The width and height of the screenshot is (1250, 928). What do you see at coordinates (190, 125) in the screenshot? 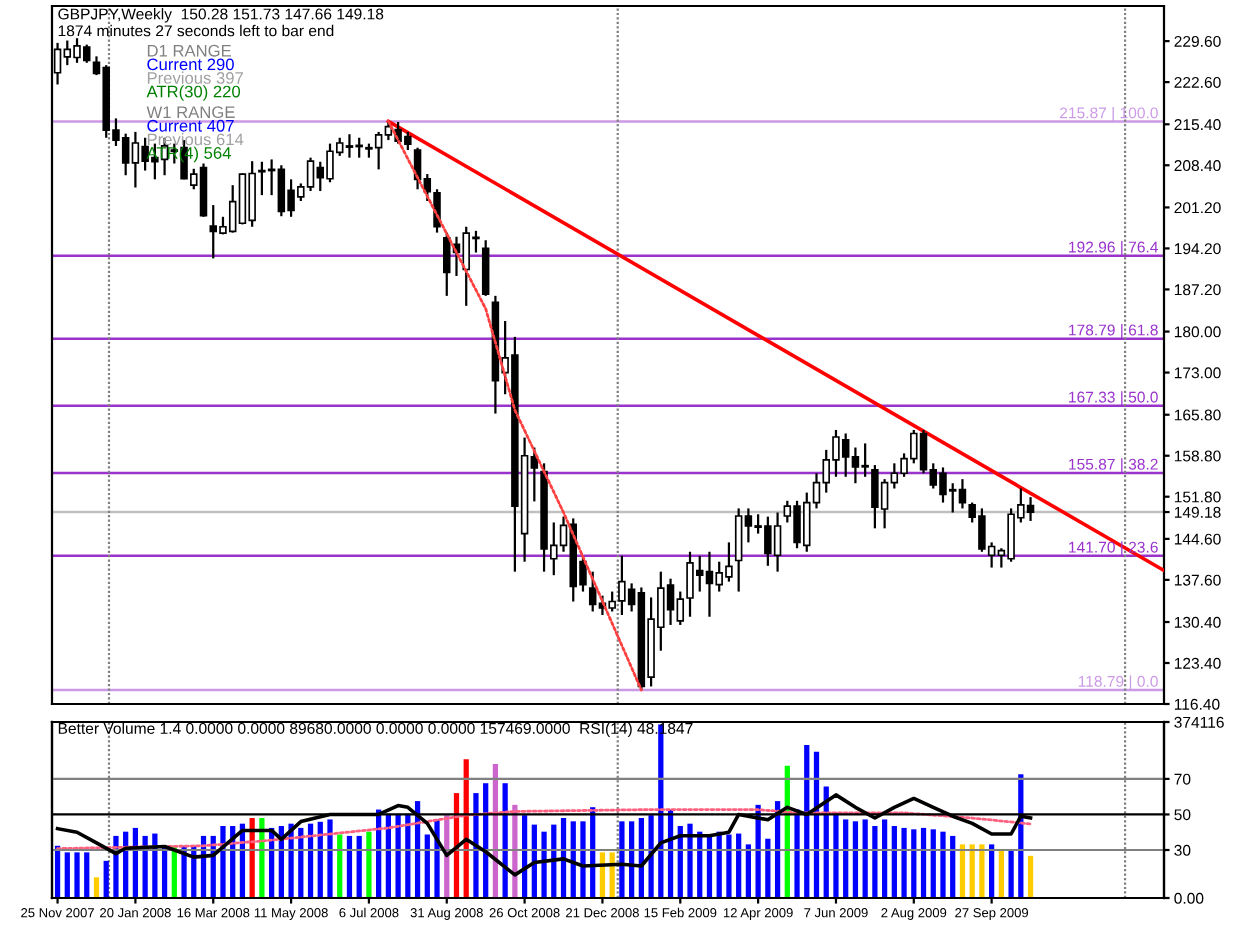
I see `annotation: Current 407` at bounding box center [190, 125].